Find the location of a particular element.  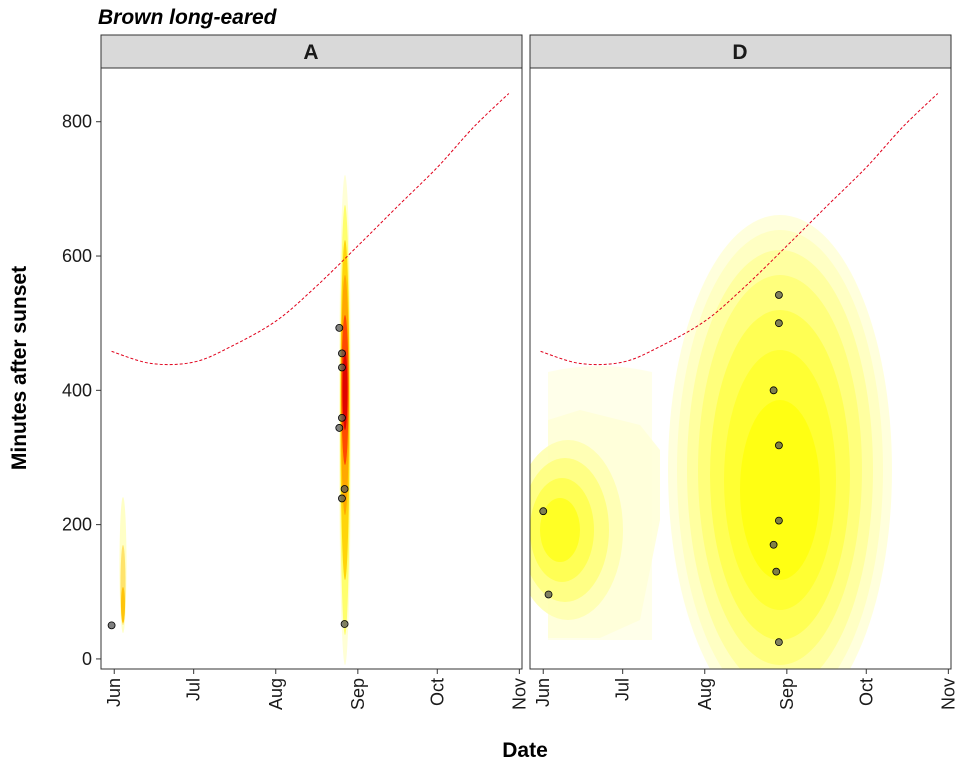

panel-a-strip-label: A is located at coordinates (310, 52).